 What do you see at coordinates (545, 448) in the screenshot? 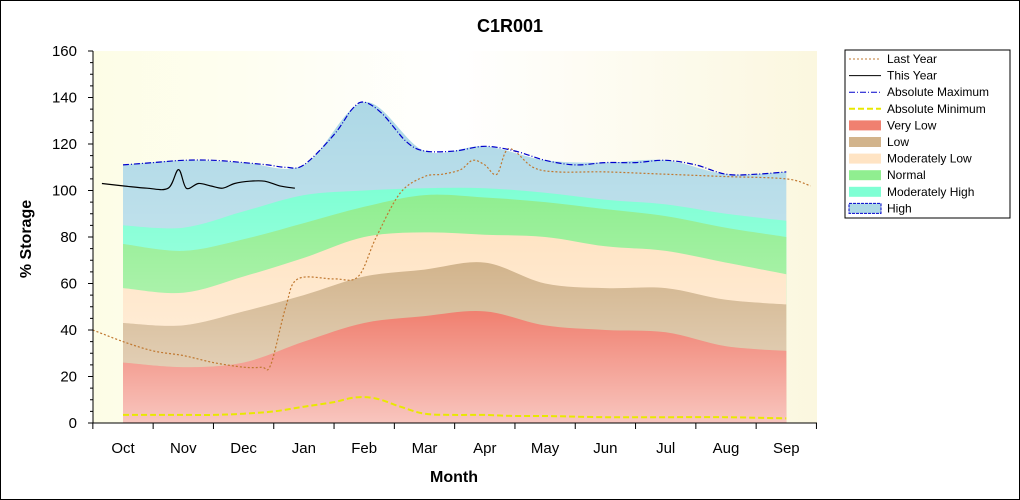
I see `x-tick-label: May` at bounding box center [545, 448].